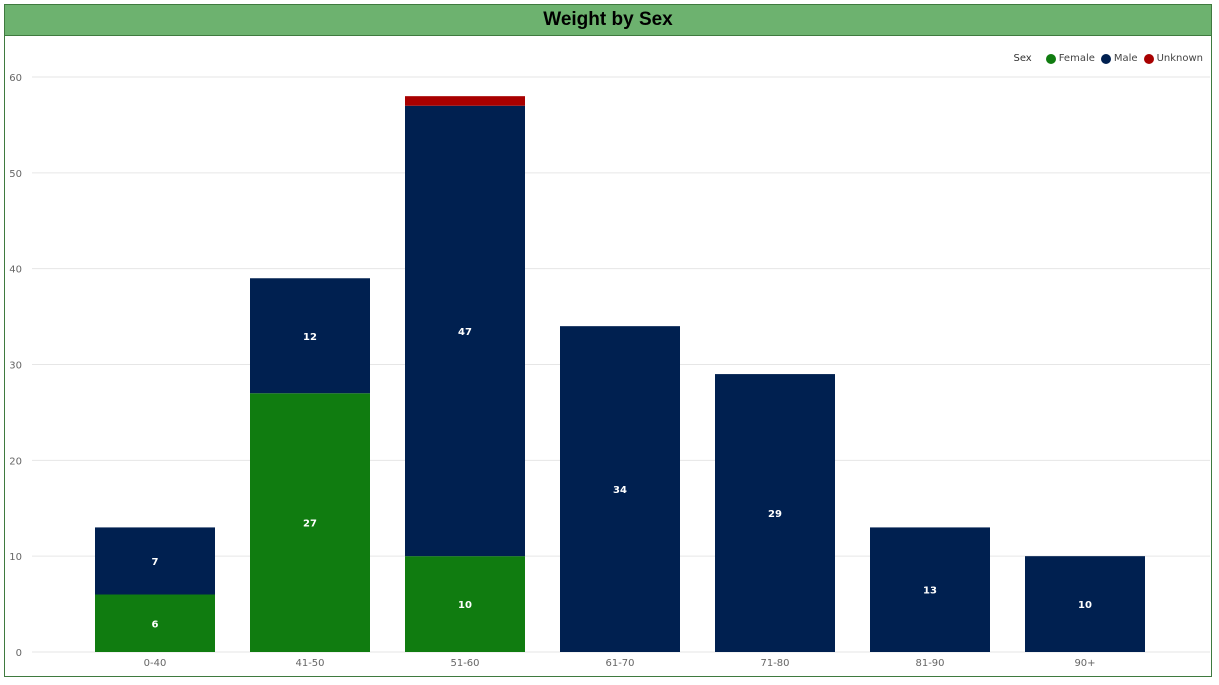 This screenshot has height=685, width=1219. I want to click on legend-item-unknown: Unknown, so click(1173, 58).